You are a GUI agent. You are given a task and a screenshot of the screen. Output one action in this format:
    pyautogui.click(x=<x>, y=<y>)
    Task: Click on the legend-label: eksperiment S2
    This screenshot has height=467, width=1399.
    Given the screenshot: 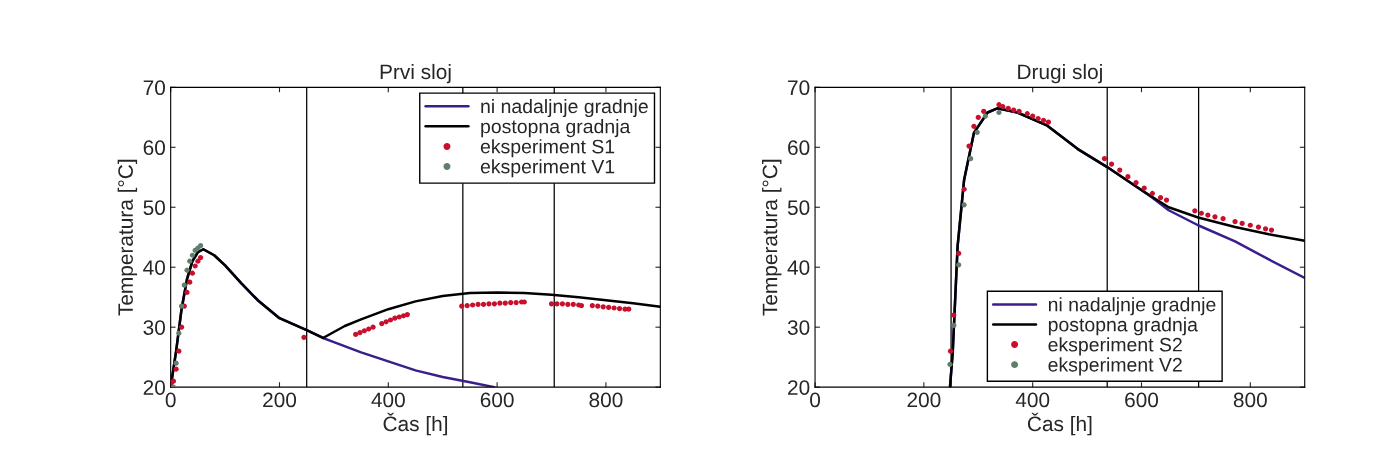 What is the action you would take?
    pyautogui.click(x=1115, y=346)
    